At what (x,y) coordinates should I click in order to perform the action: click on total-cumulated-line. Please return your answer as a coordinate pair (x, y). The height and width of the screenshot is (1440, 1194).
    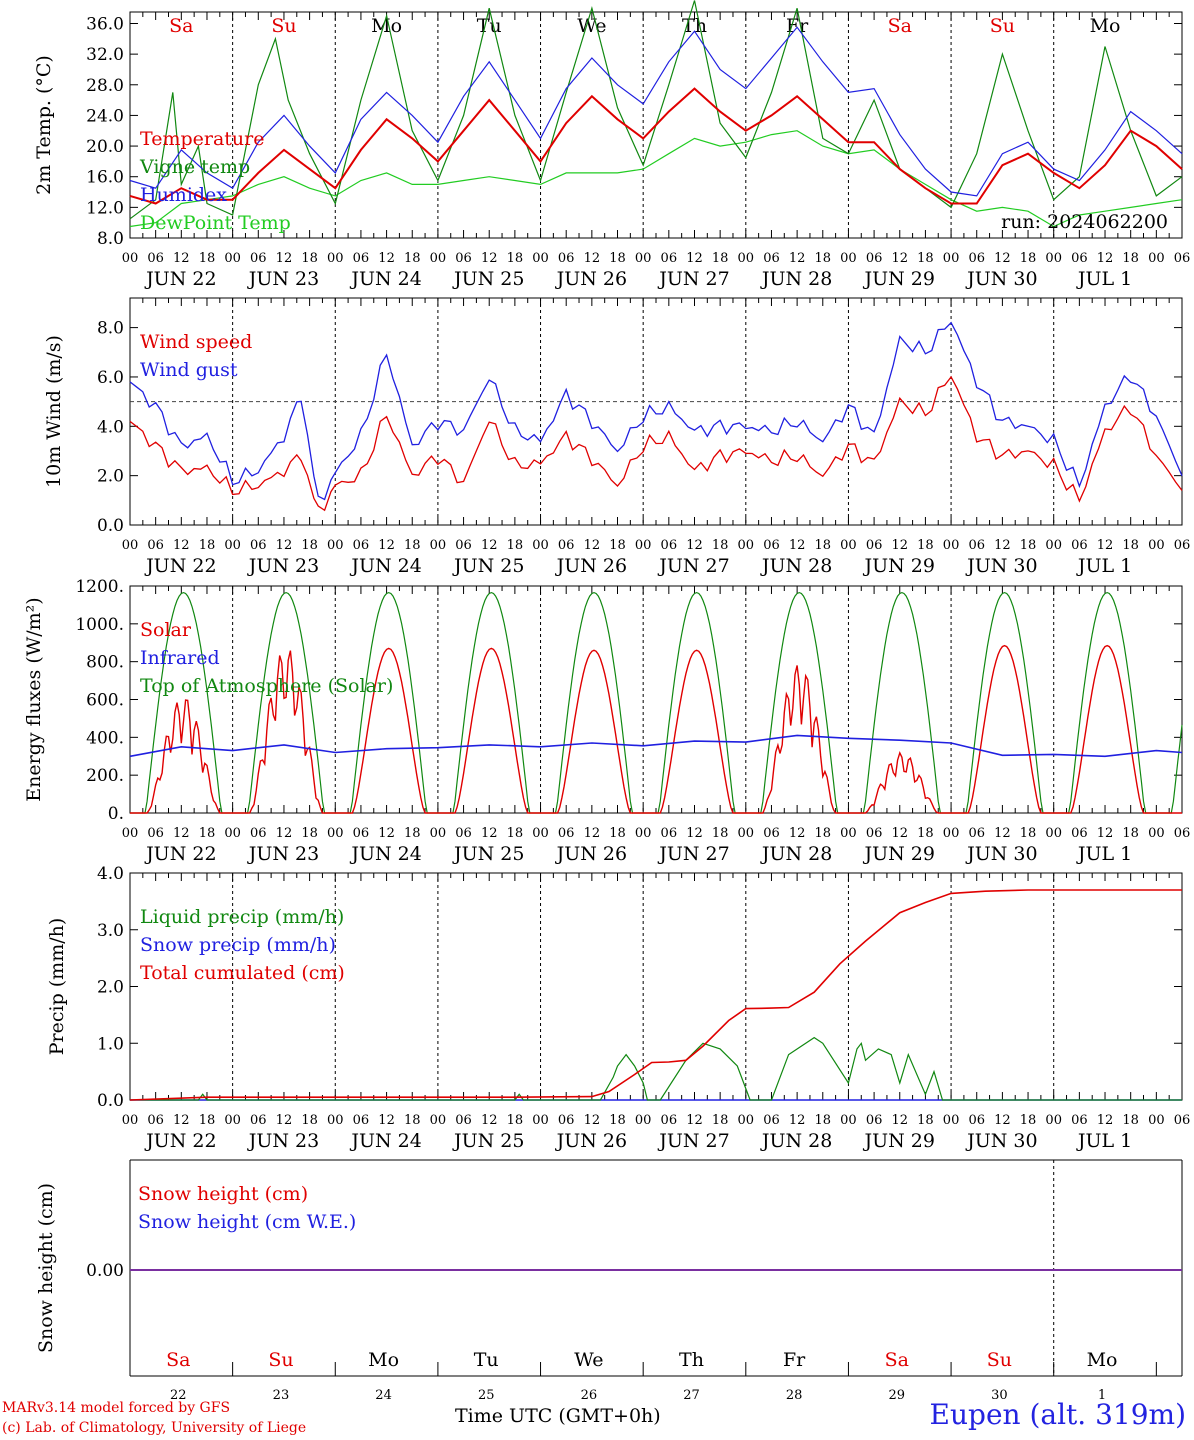
    Looking at the image, I should click on (655, 995).